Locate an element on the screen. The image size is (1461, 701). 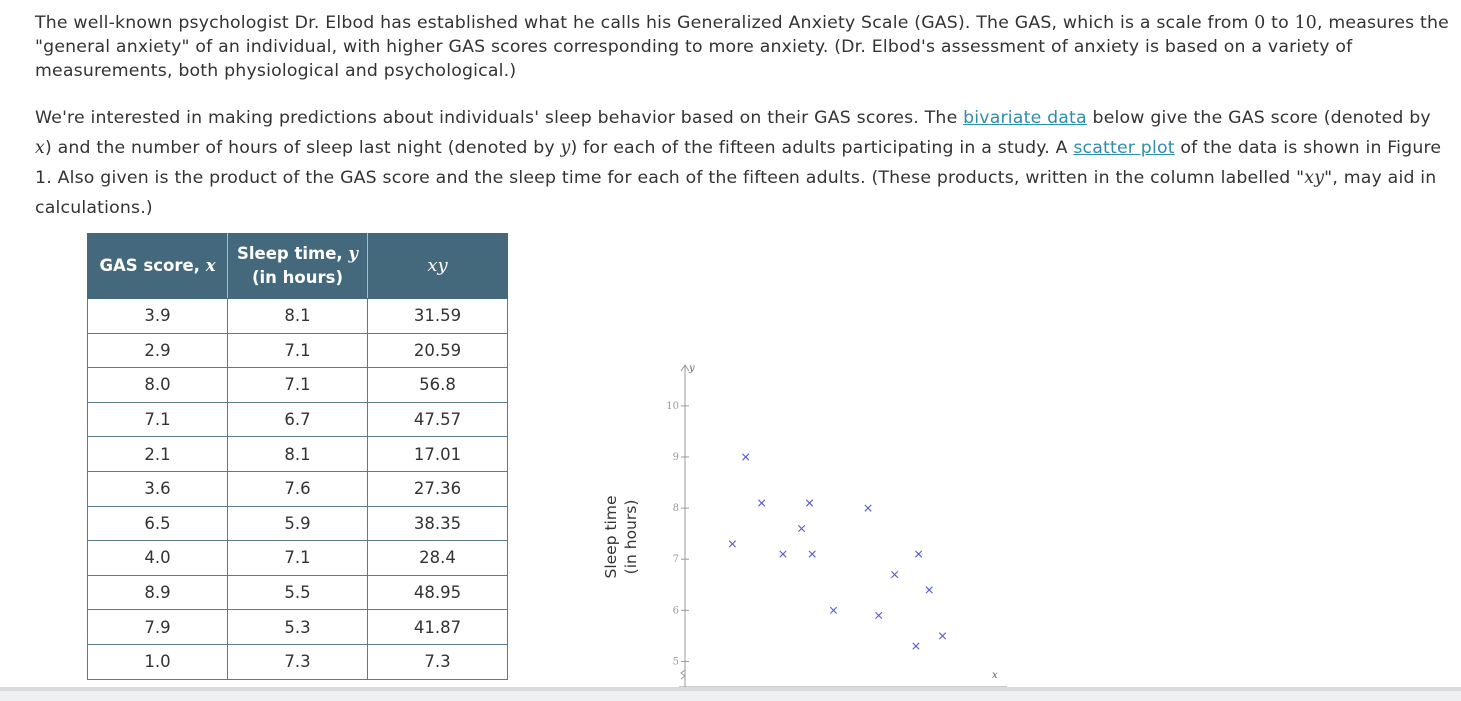
svg-text: Sleep time is located at coordinates (611, 536).